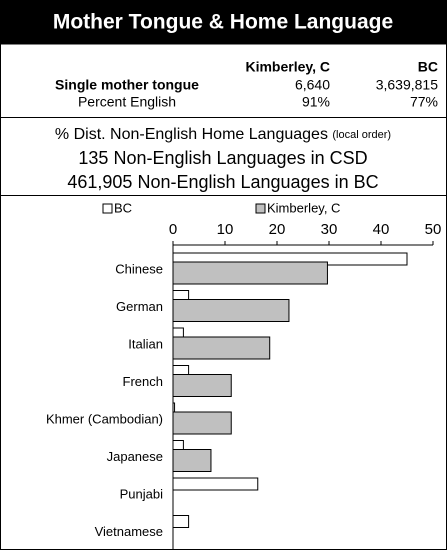 The width and height of the screenshot is (447, 550). What do you see at coordinates (225, 229) in the screenshot?
I see `x-tick-label: 10` at bounding box center [225, 229].